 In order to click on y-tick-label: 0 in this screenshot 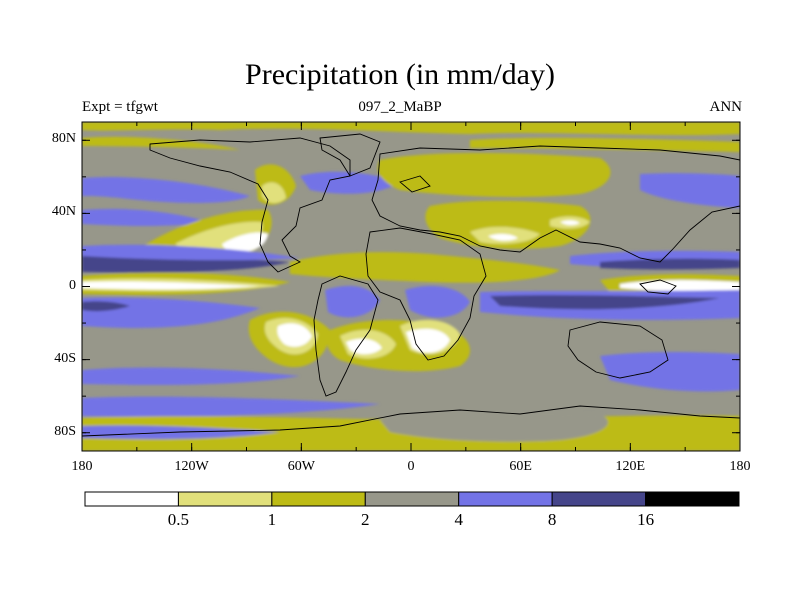, I will do `click(72, 285)`.